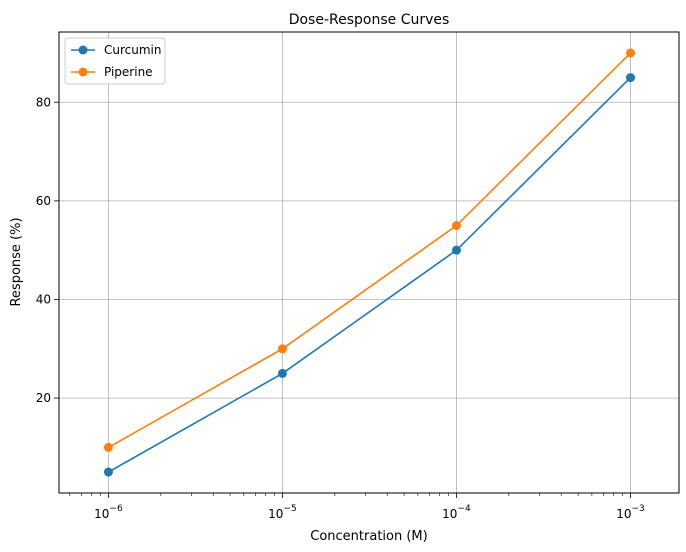 The width and height of the screenshot is (686, 552). Describe the element at coordinates (630, 512) in the screenshot. I see `x-tick-label: 10⁻³` at that location.